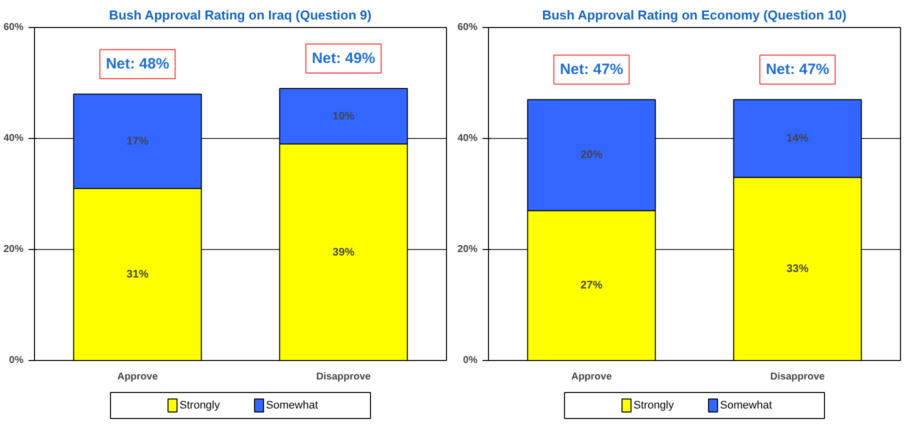  What do you see at coordinates (137, 274) in the screenshot?
I see `data-label: 31%` at bounding box center [137, 274].